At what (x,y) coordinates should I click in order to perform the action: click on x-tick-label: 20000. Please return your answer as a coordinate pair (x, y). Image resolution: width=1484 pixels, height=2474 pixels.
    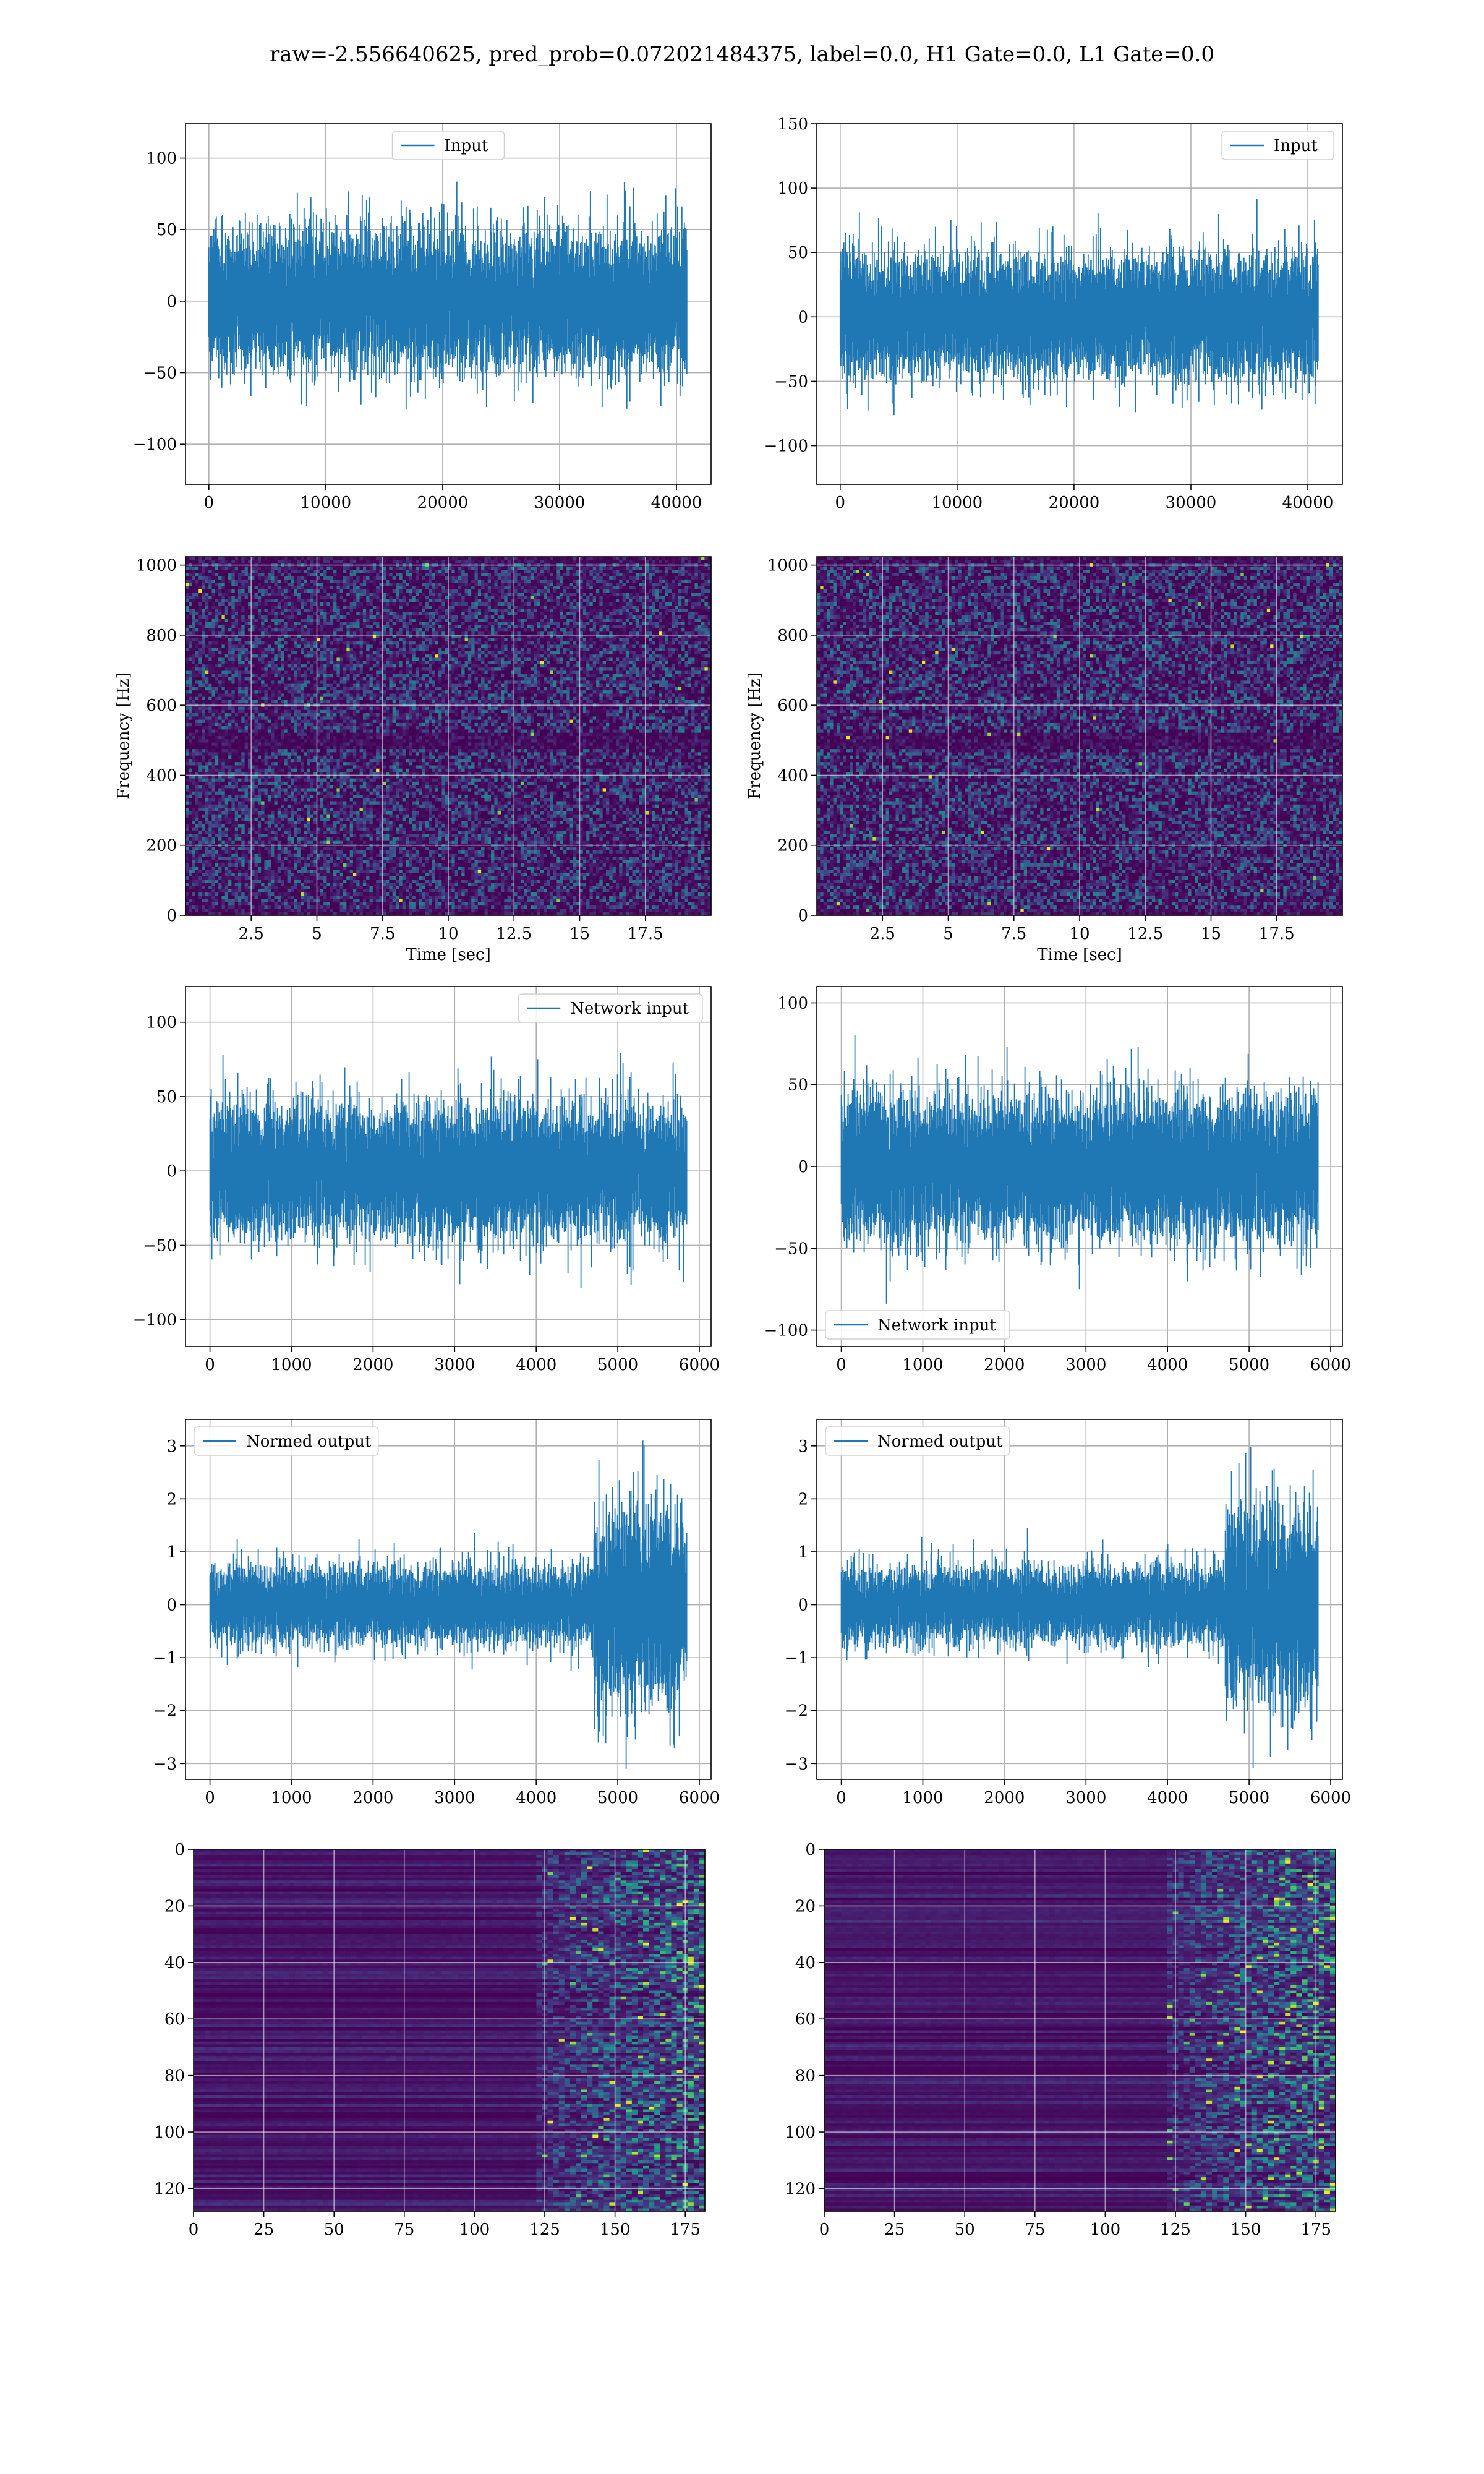
    Looking at the image, I should click on (1074, 503).